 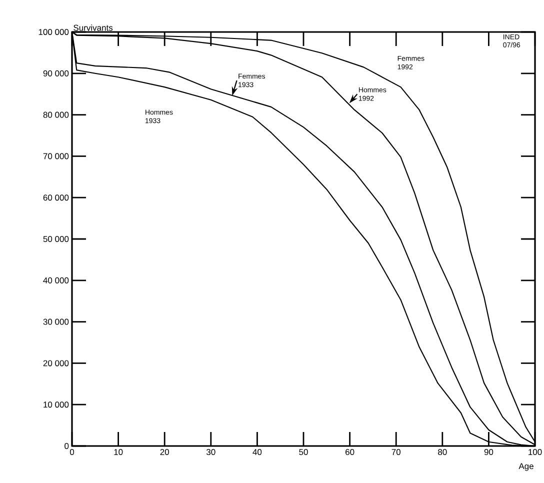 What do you see at coordinates (56, 405) in the screenshot?
I see `y-tick-label: 10 000` at bounding box center [56, 405].